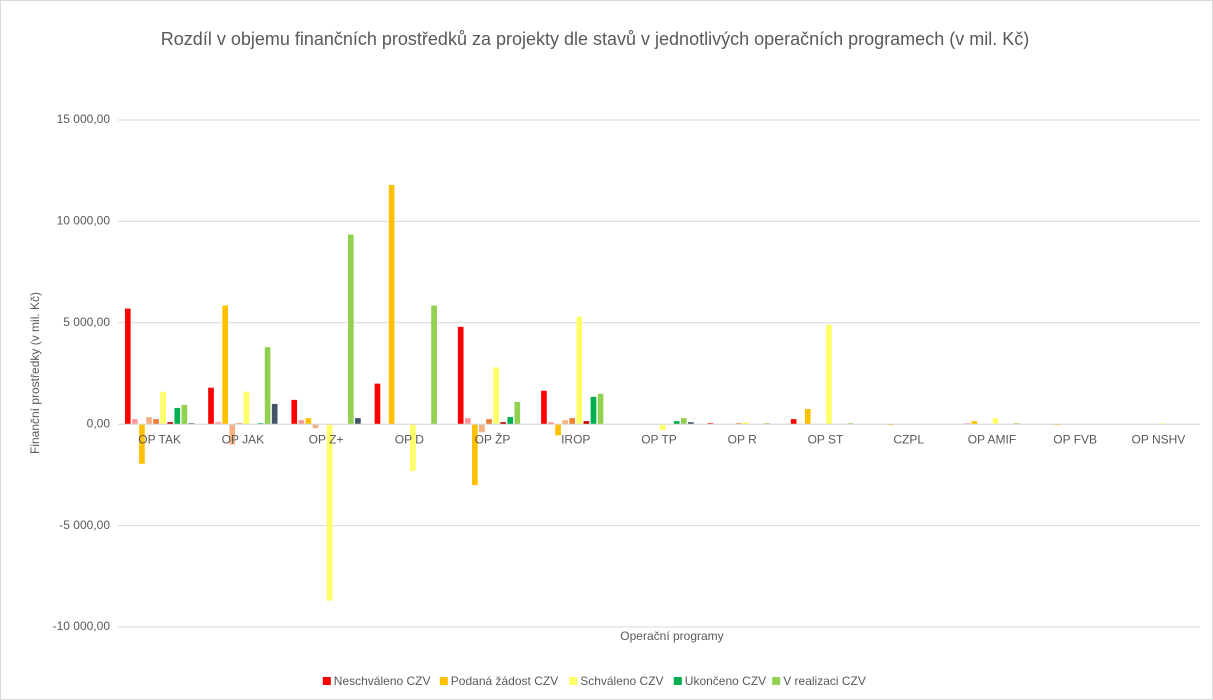  What do you see at coordinates (504, 681) in the screenshot?
I see `legend-label: Podaná žádost CZV` at bounding box center [504, 681].